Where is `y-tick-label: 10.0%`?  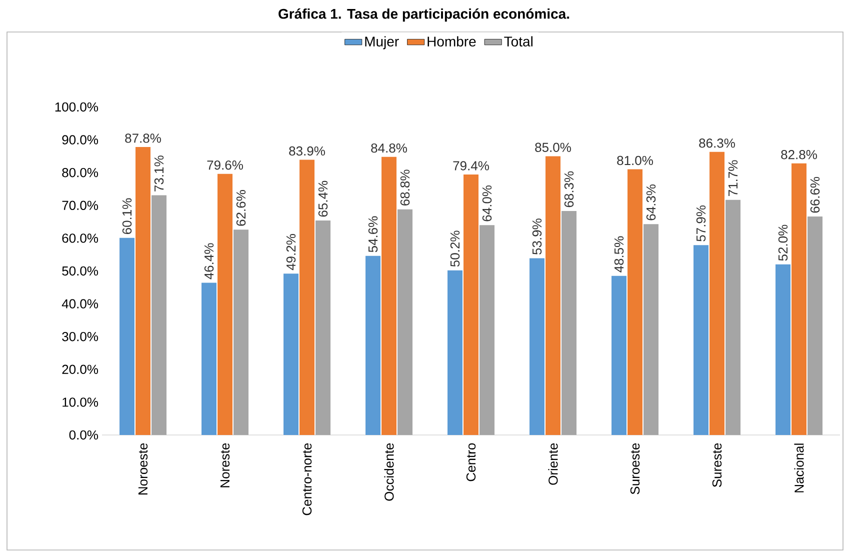 y-tick-label: 10.0% is located at coordinates (80, 402).